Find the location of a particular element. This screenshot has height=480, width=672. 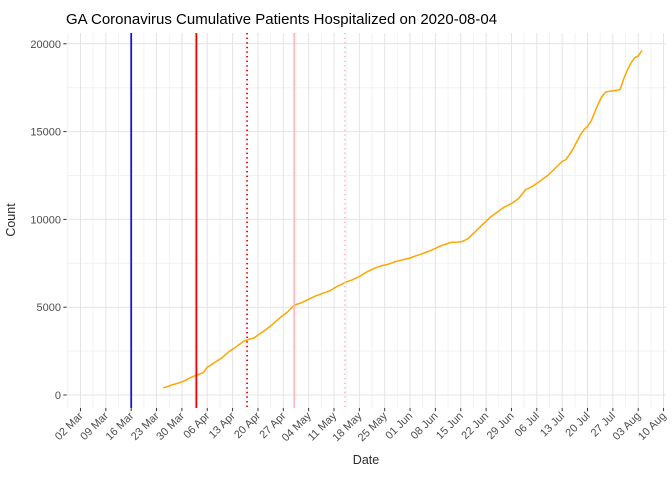

x-tick-label: 29 Jun is located at coordinates (501, 426).